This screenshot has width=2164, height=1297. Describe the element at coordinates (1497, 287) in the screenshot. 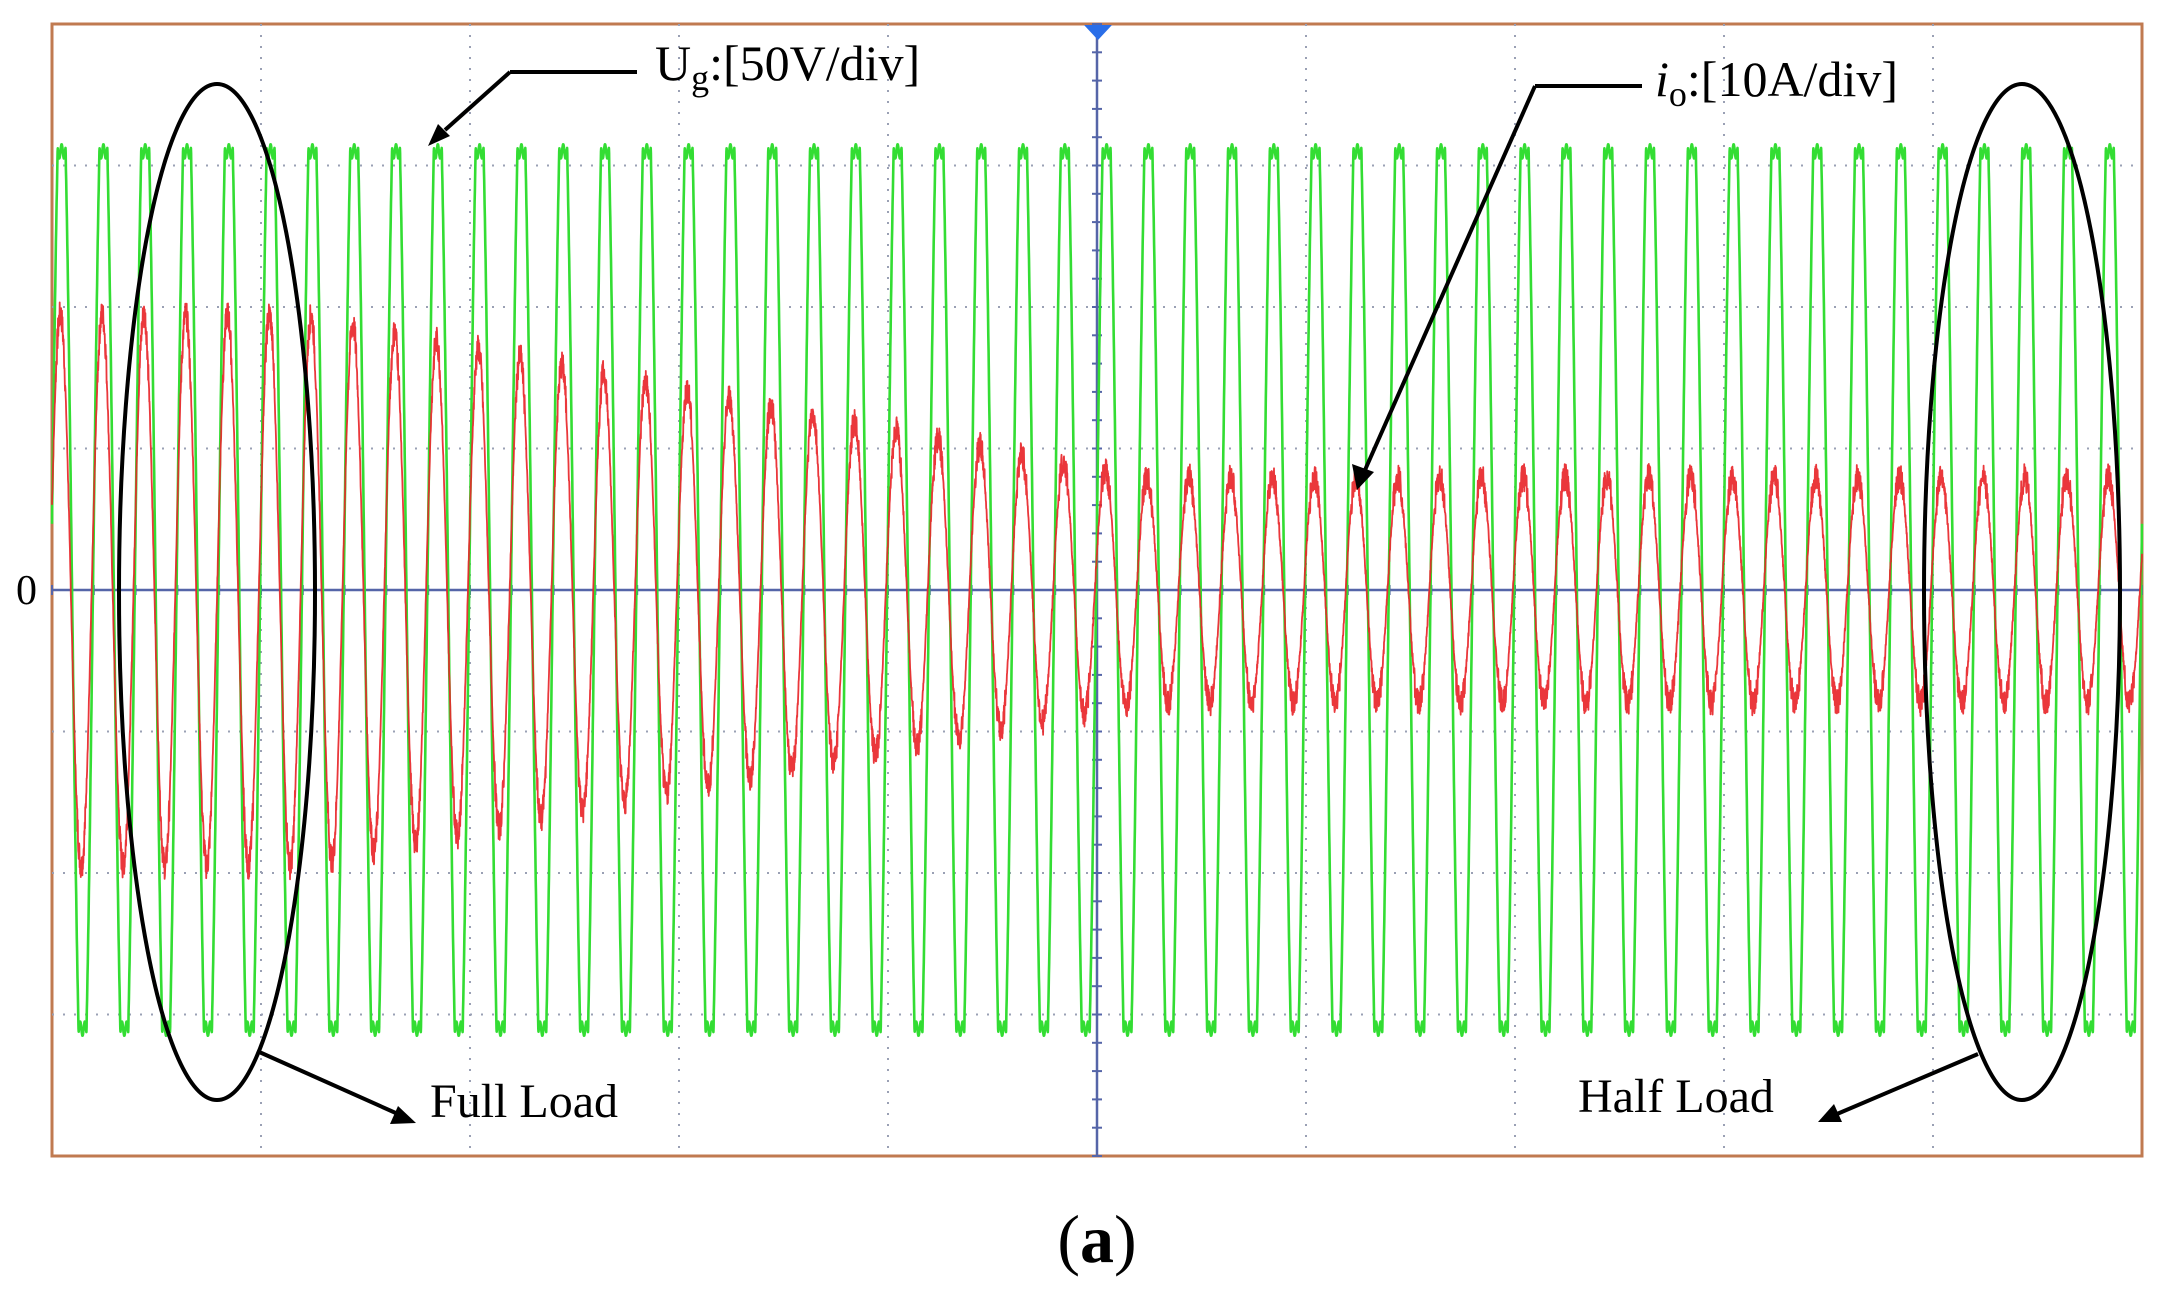

I see `io-label-arrow` at that location.